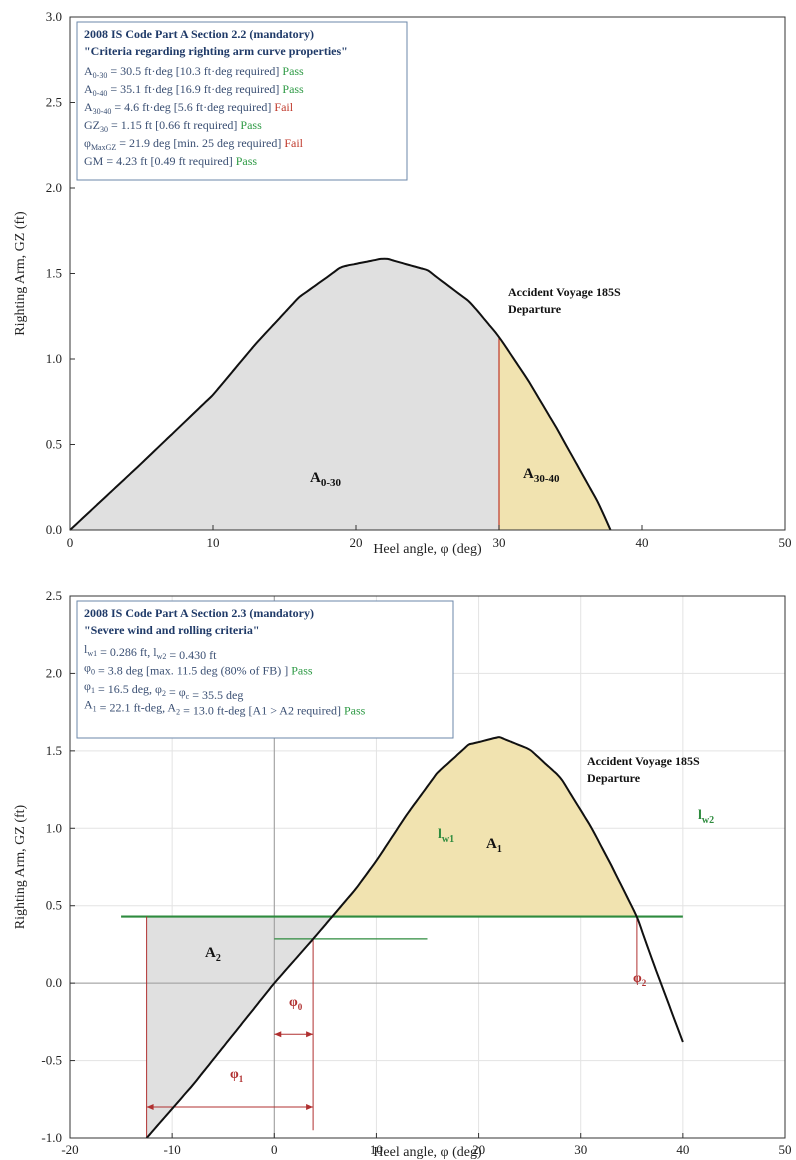  What do you see at coordinates (163, 690) in the screenshot?
I see `info-box-2-line: φ1 = 16.5 deg, φ2 = φc = 35.5 deg` at bounding box center [163, 690].